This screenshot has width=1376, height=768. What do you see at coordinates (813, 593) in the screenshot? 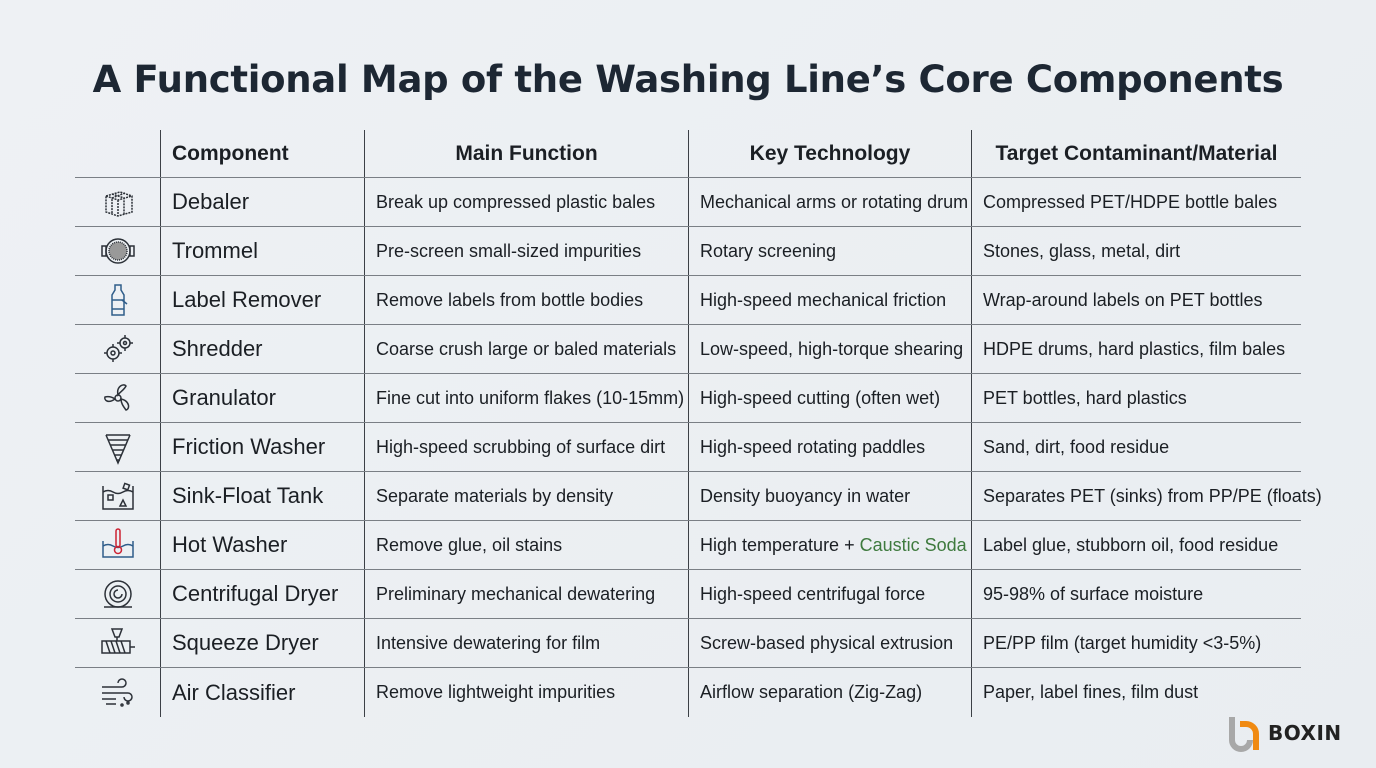
I see `tech-text: High-speed centrifugal force` at bounding box center [813, 593].